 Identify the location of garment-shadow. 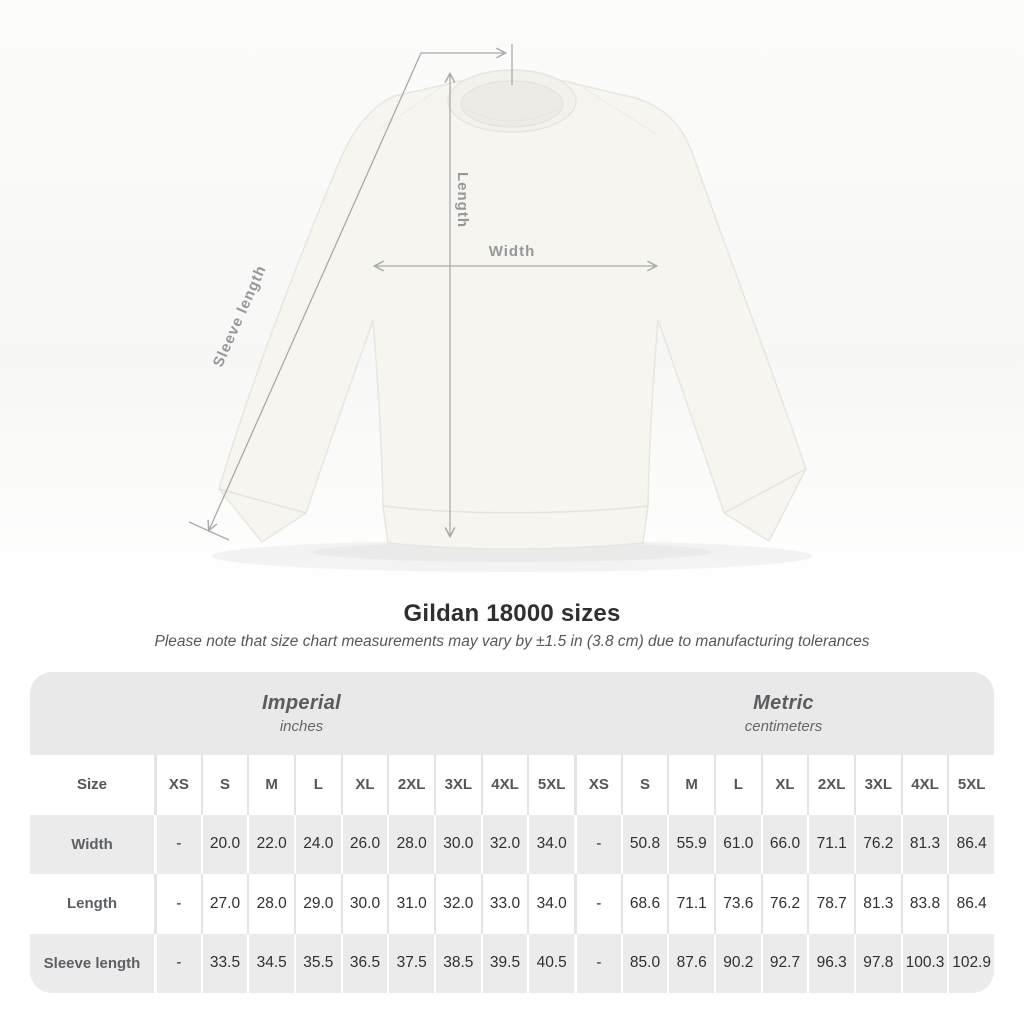
(512, 556).